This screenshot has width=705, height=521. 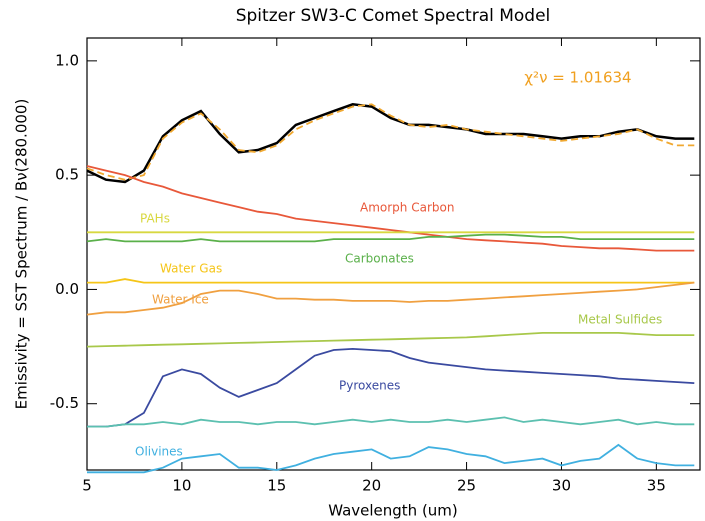 I want to click on chart-title: Spitzer SW3-C Comet Spectral Model, so click(x=393, y=16).